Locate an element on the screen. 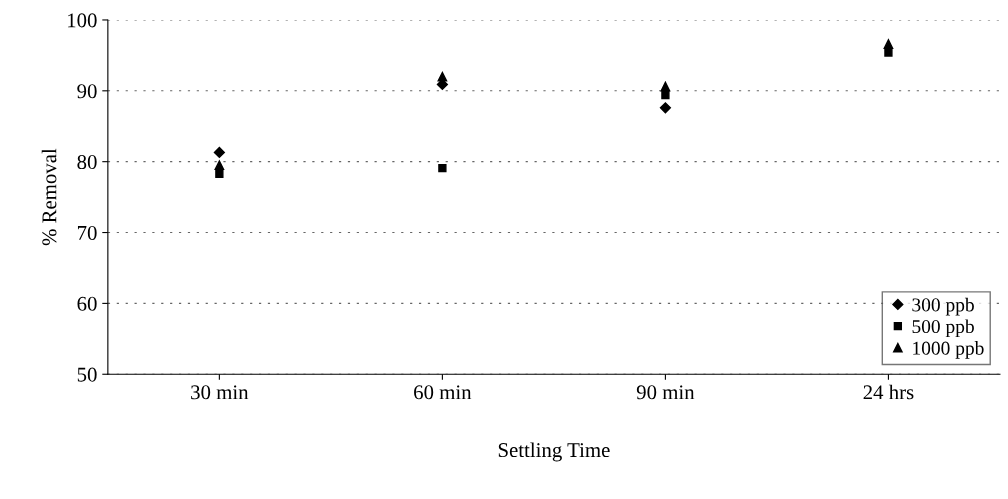 The height and width of the screenshot is (499, 1008). legend-label: 300 ppb is located at coordinates (943, 306).